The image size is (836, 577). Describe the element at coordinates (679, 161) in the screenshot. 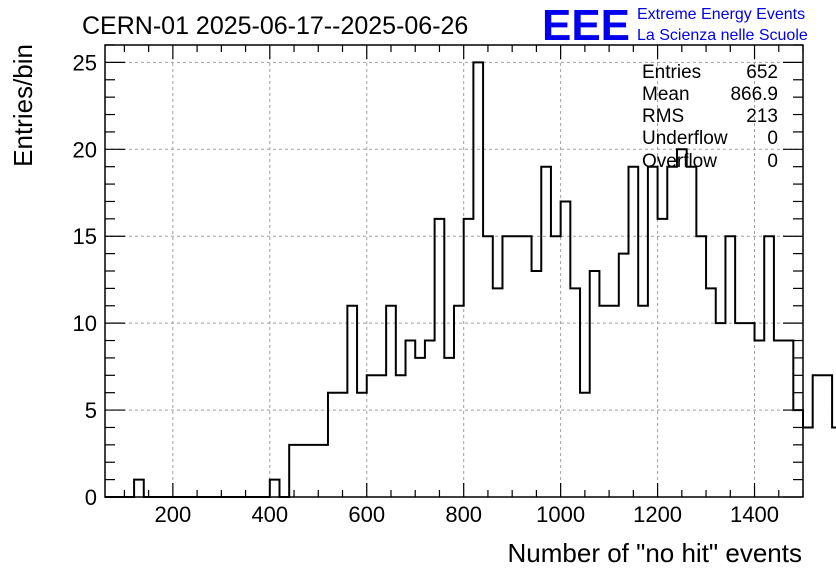

I see `stats-label-overflow: Overflow` at that location.